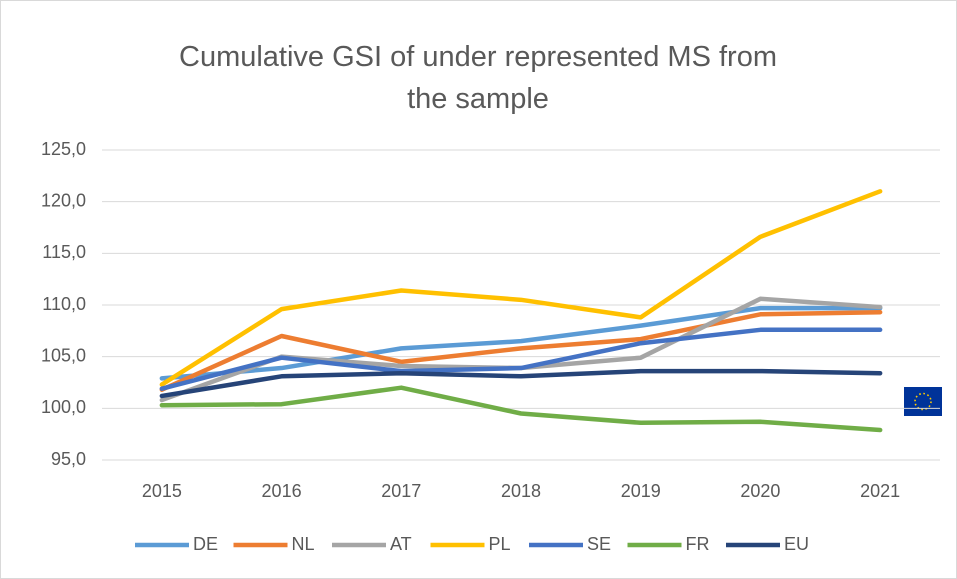 The image size is (957, 579). Describe the element at coordinates (63, 355) in the screenshot. I see `y-tick-label: 105,0` at that location.